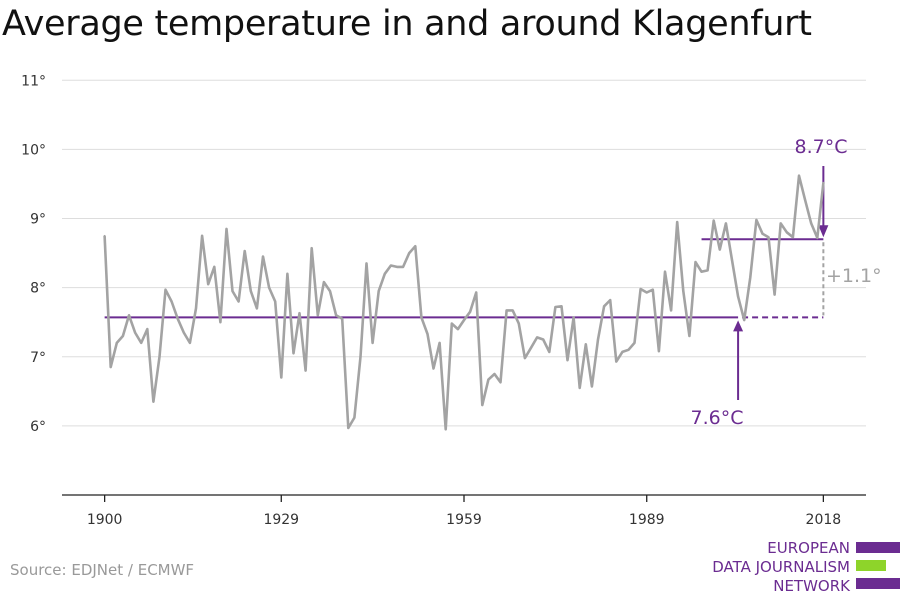 The width and height of the screenshot is (900, 600). Describe the element at coordinates (38, 427) in the screenshot. I see `y-tick-label: 6°` at that location.